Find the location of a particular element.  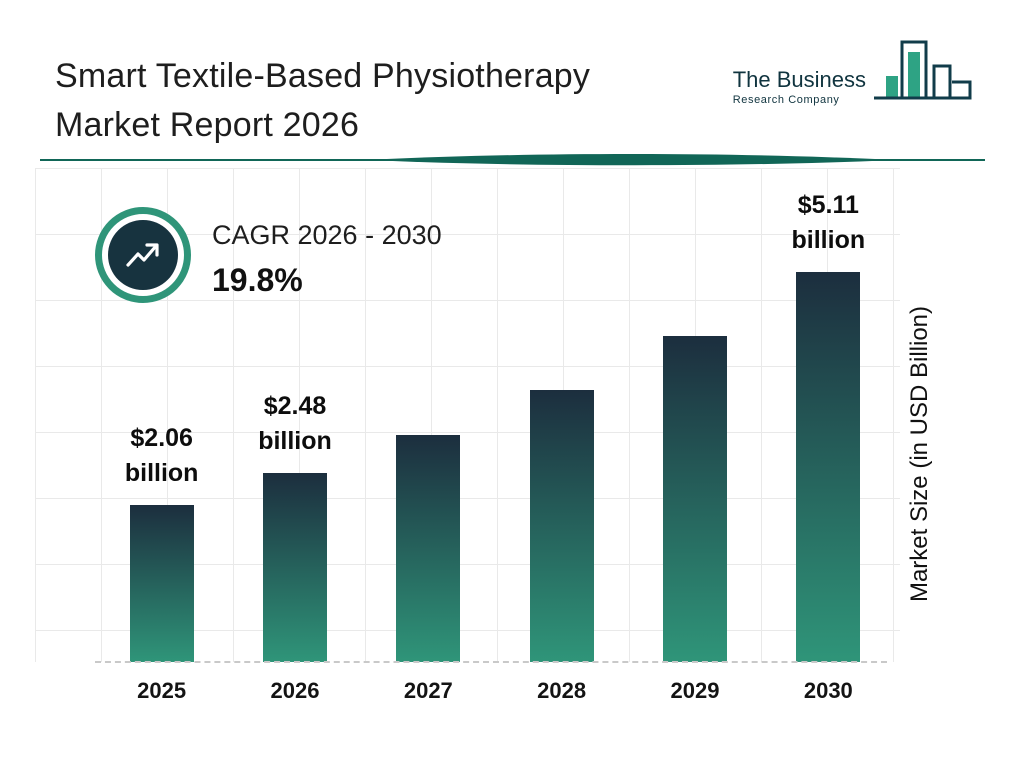

cagr-badge-circle is located at coordinates (143, 255).